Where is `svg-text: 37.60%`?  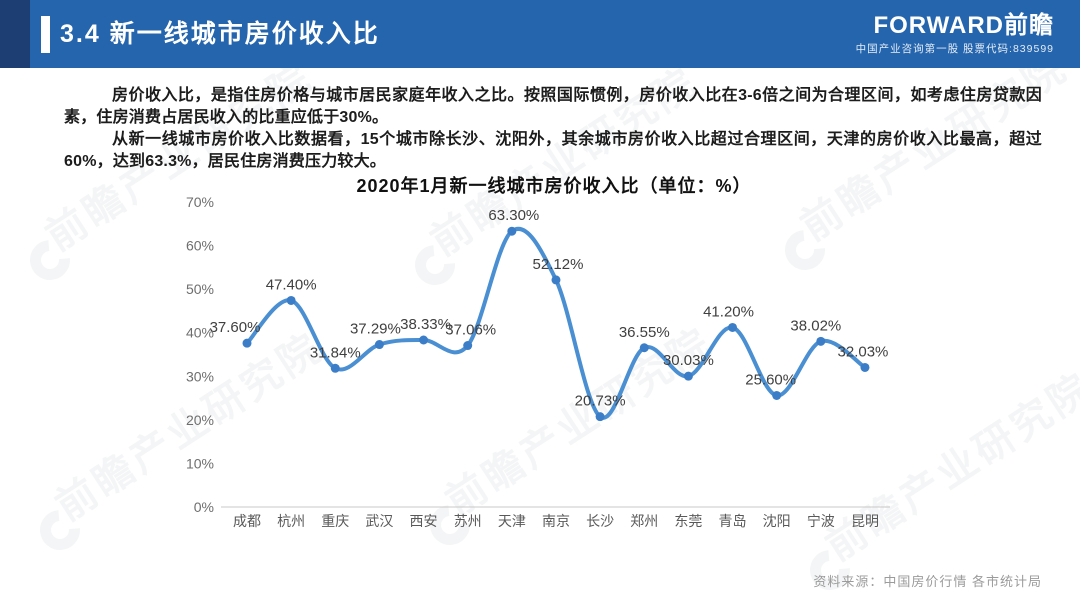
svg-text: 37.60% is located at coordinates (235, 327).